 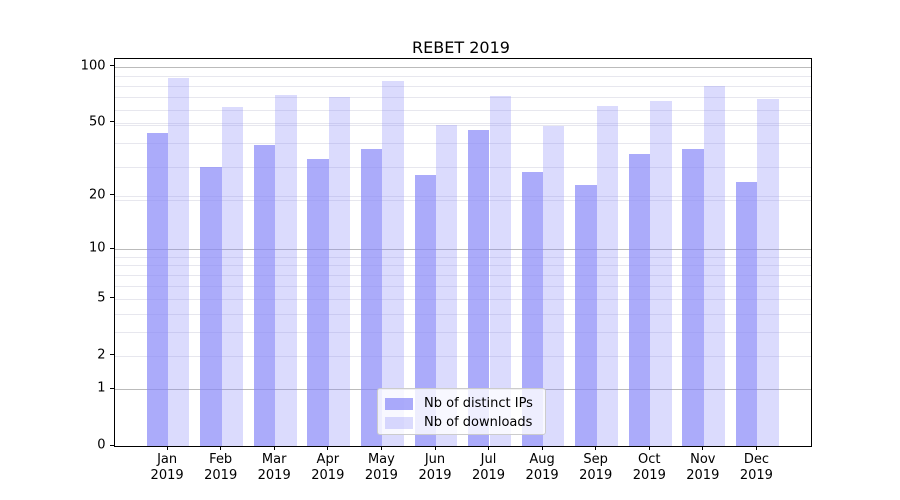 I want to click on bar-aug-downloads, so click(x=554, y=286).